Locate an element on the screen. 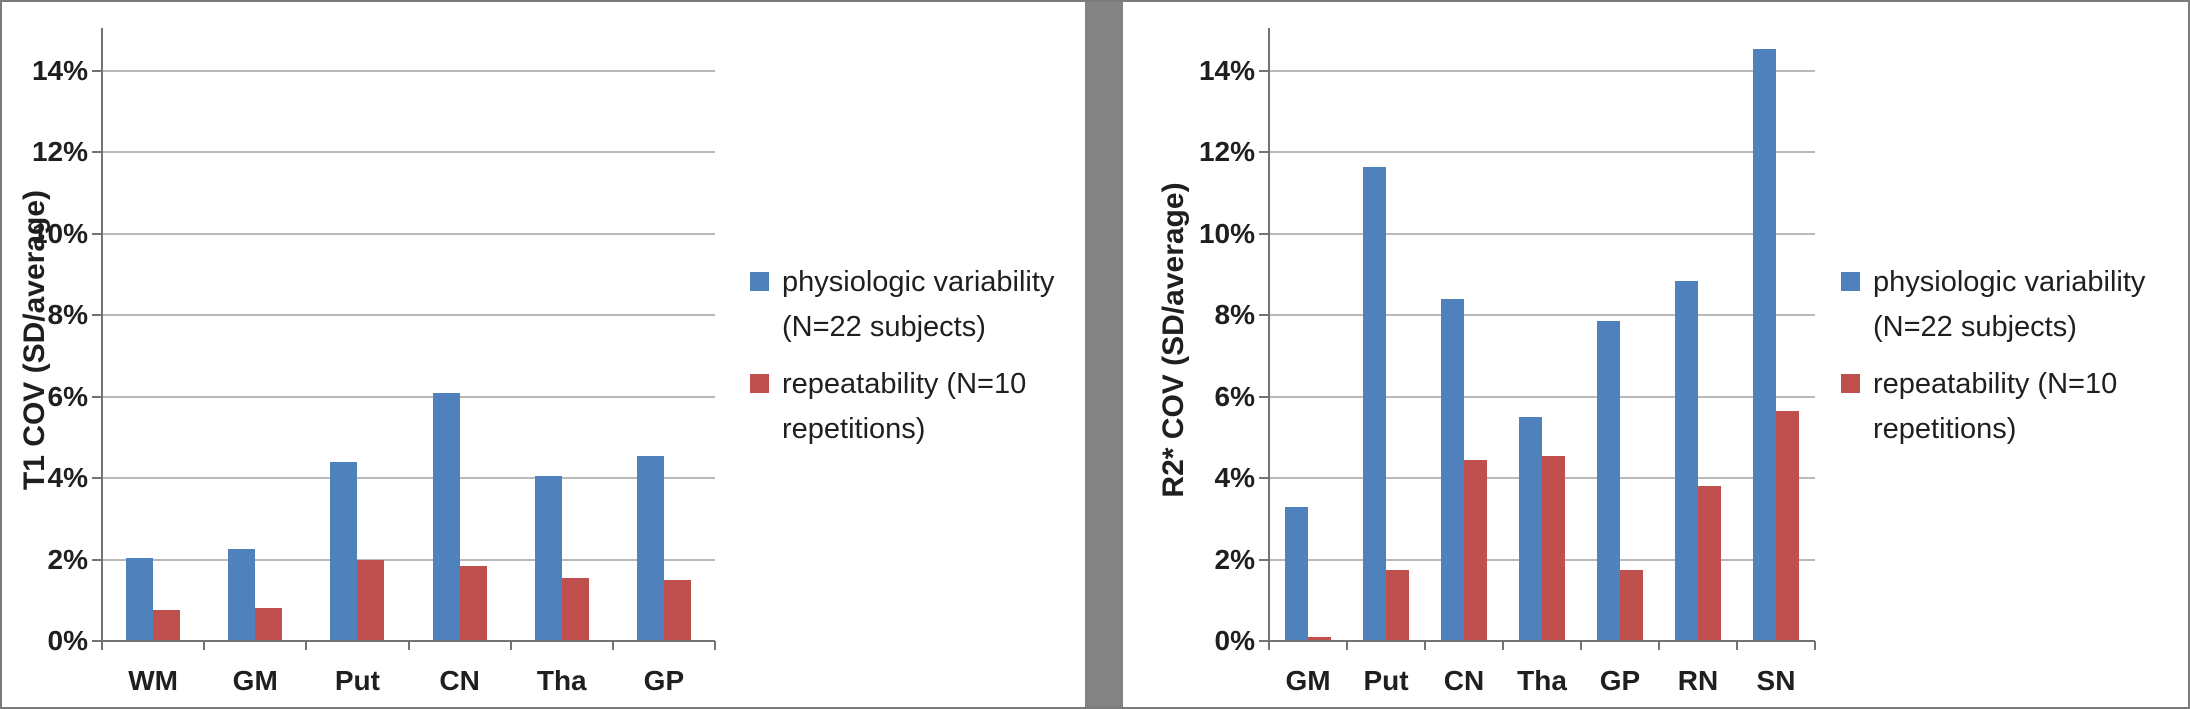 This screenshot has height=709, width=2190. legend-item: repeatability (N=10 repetitions) is located at coordinates (2013, 407).